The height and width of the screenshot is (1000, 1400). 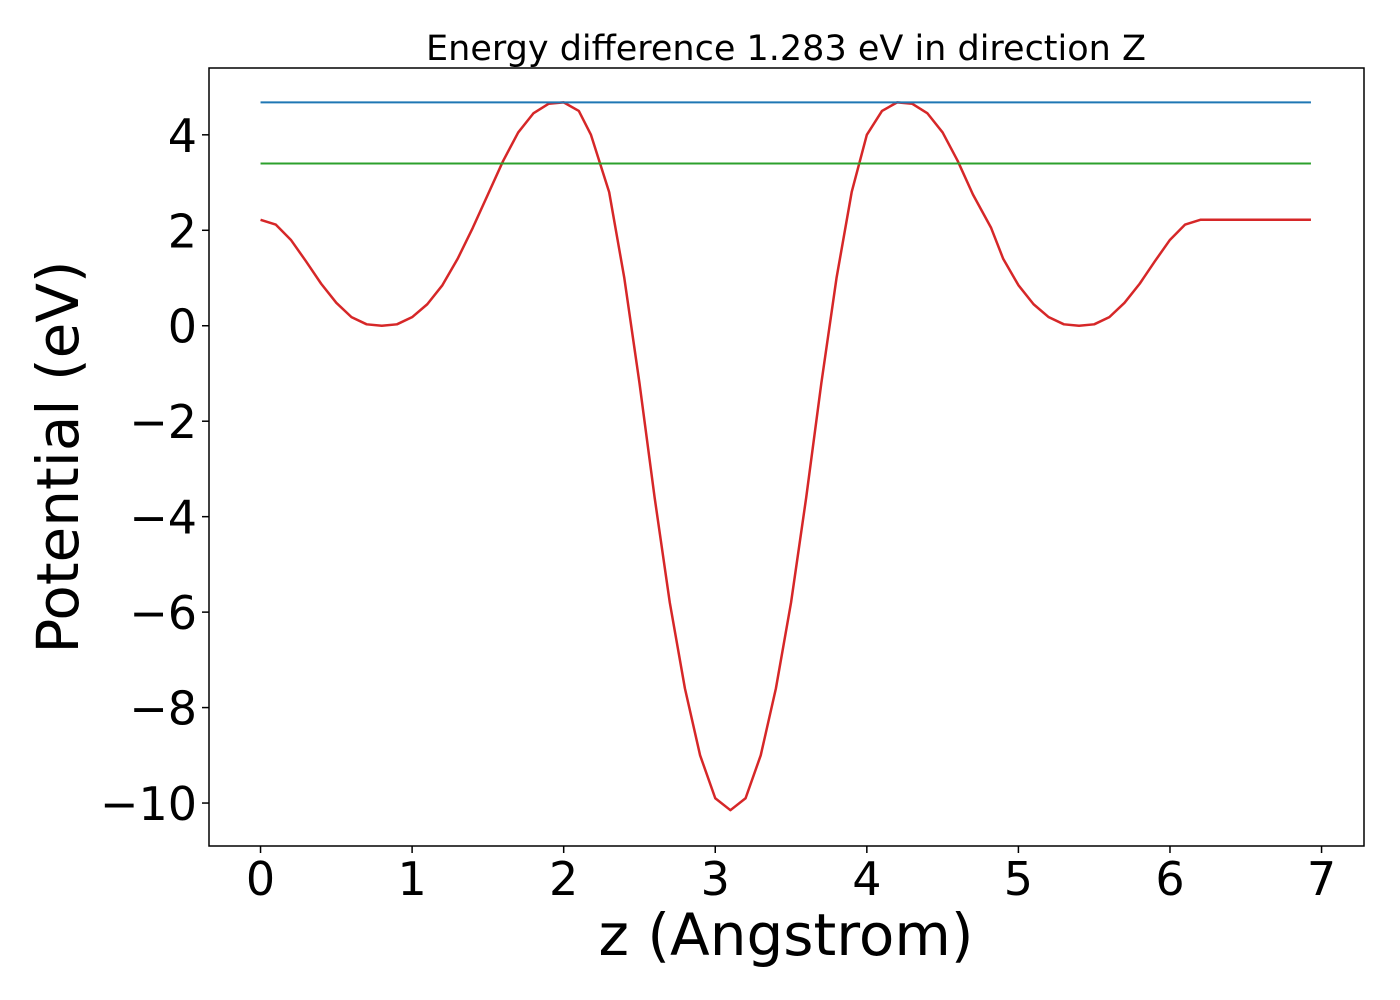 I want to click on y-tick-label: −4, so click(x=163, y=518).